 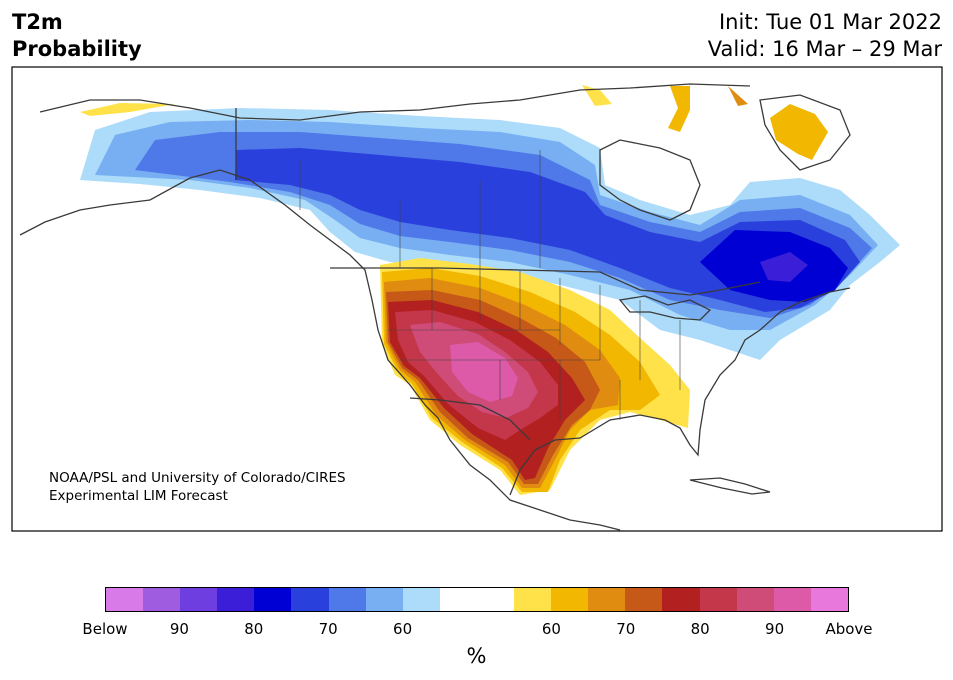 I want to click on border-us-mexico, so click(x=470, y=419).